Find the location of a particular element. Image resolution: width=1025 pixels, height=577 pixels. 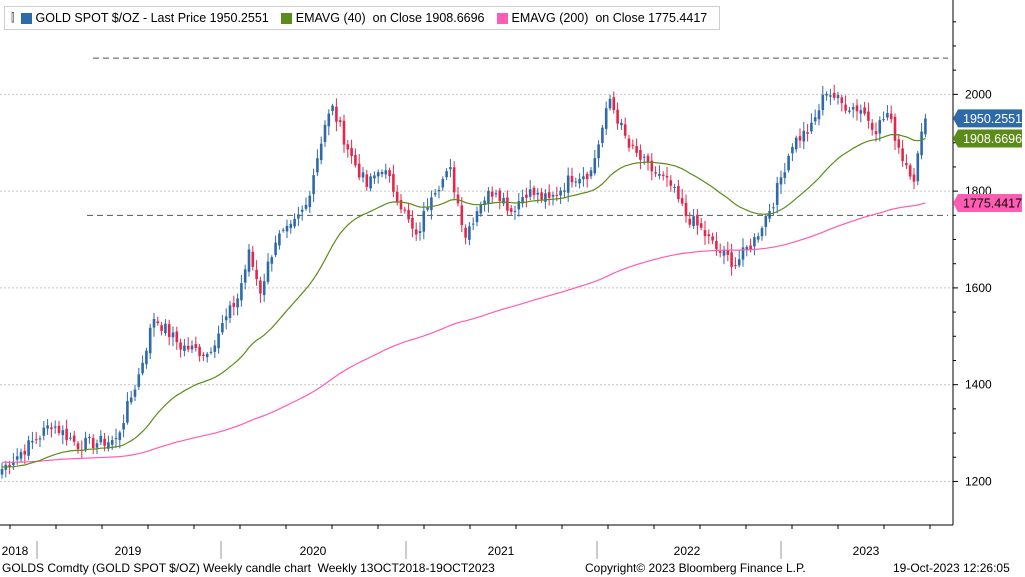

y-tick-label: 2000 is located at coordinates (978, 94).